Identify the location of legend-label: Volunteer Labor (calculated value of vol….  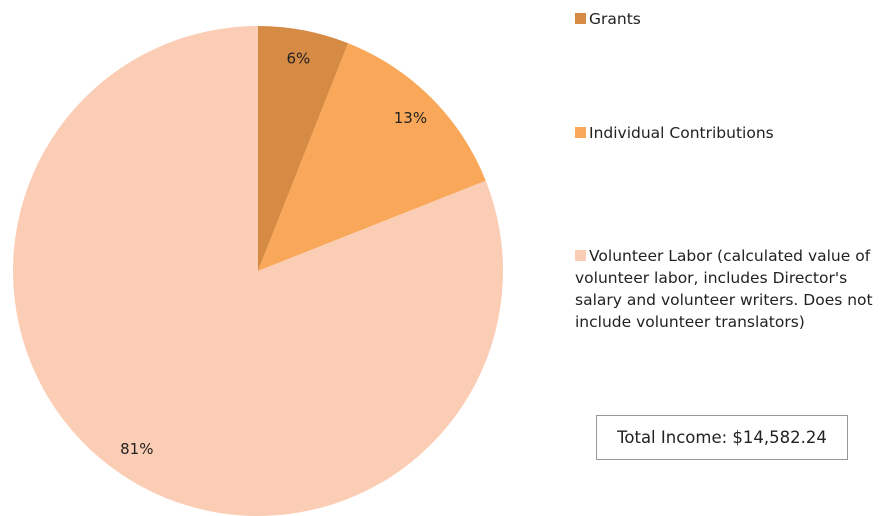
(724, 289).